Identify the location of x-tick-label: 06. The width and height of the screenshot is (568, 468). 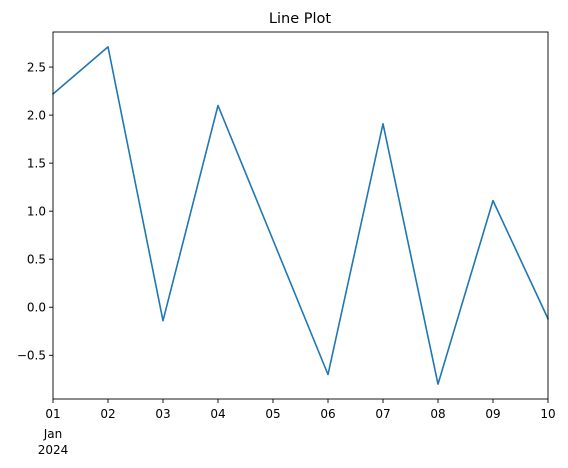
(327, 414).